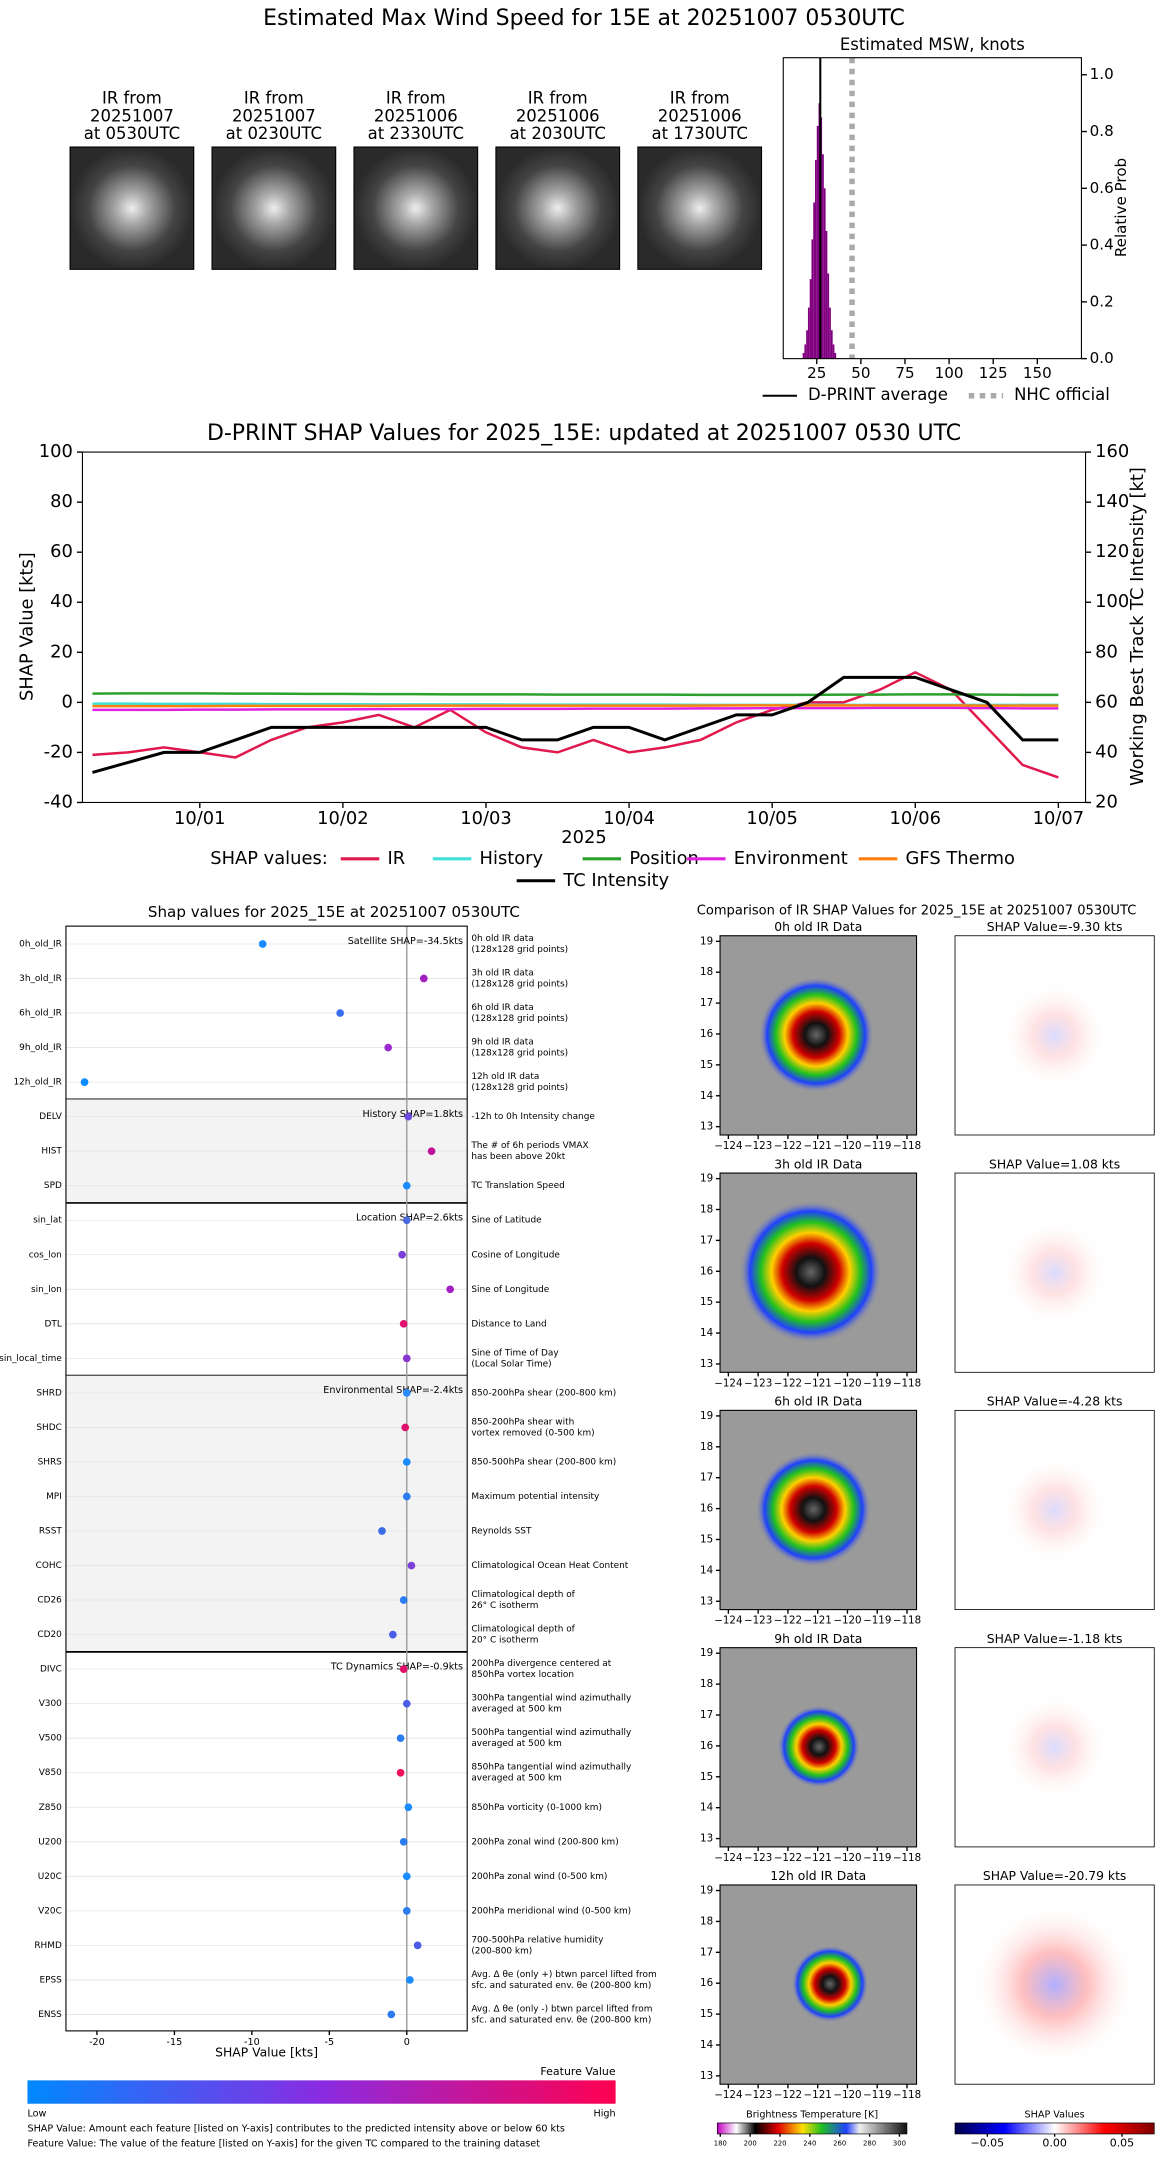 The image size is (1168, 2158). I want to click on ir-panel-title: 9h old IR Data, so click(818, 1639).